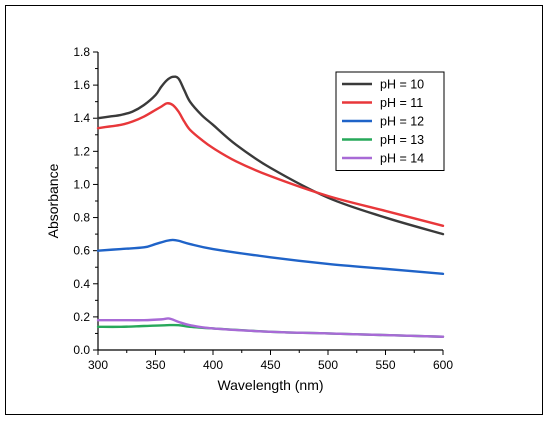 This screenshot has width=550, height=423. What do you see at coordinates (402, 122) in the screenshot?
I see `legend-label-3: pH = 12` at bounding box center [402, 122].